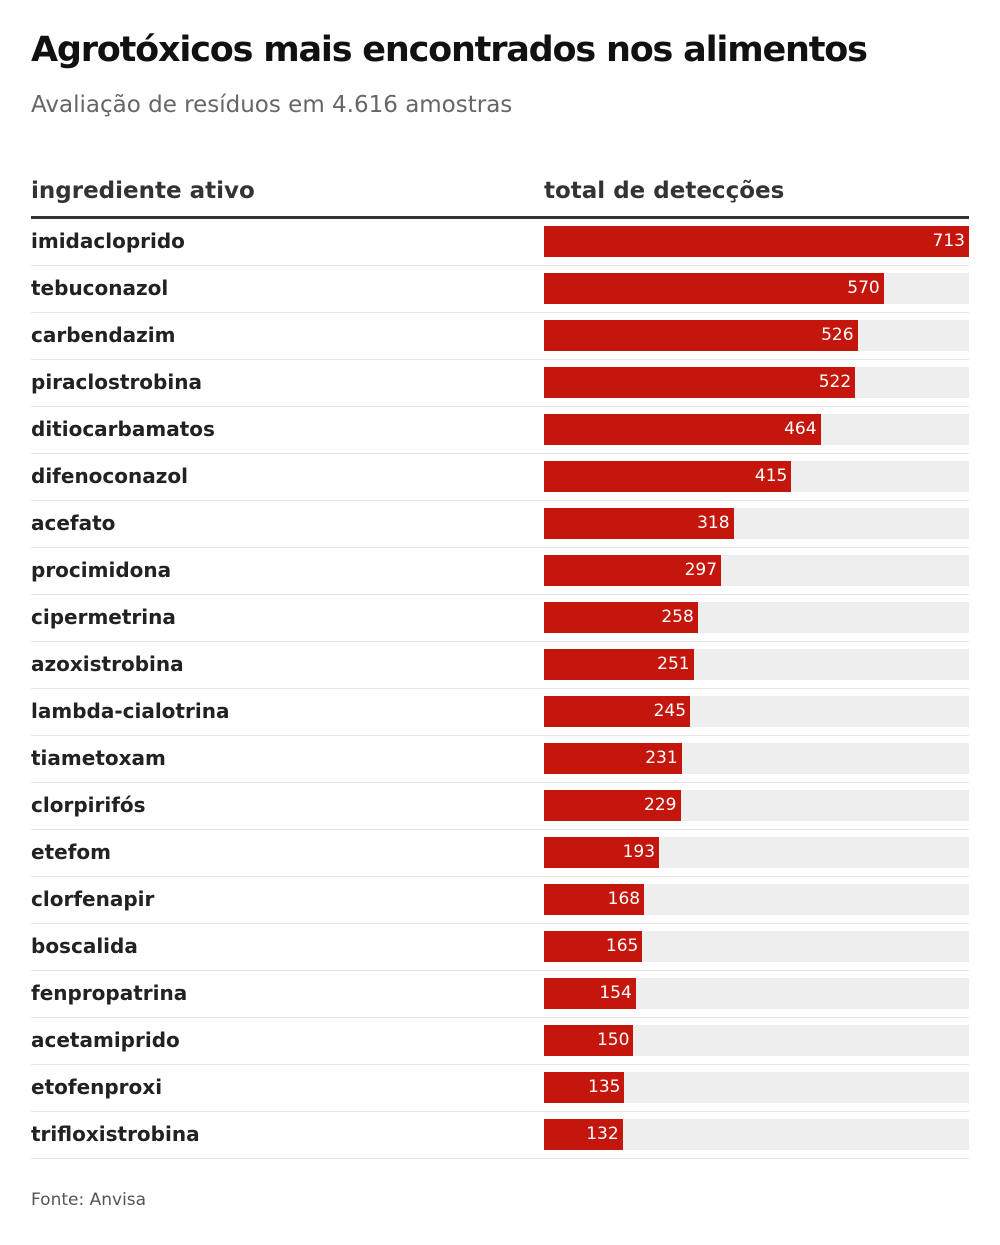  Describe the element at coordinates (103, 617) in the screenshot. I see `ingredient-label: cipermetrina` at that location.